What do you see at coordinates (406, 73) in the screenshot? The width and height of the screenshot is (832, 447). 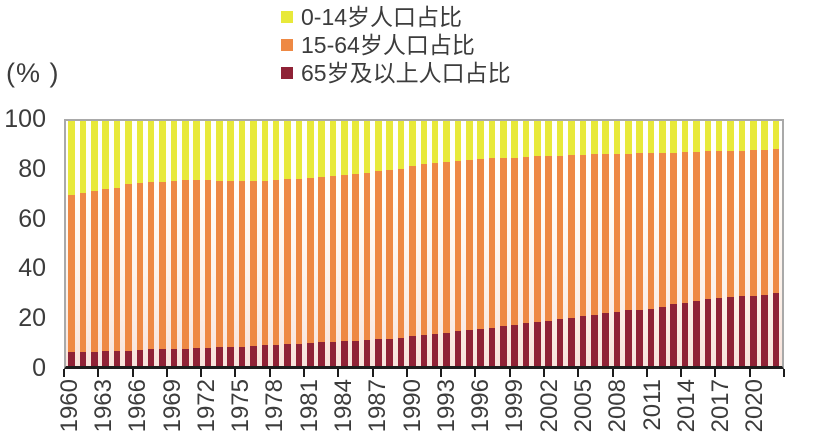 I see `legend-label-65-plus: 65岁及以上人口占比` at bounding box center [406, 73].